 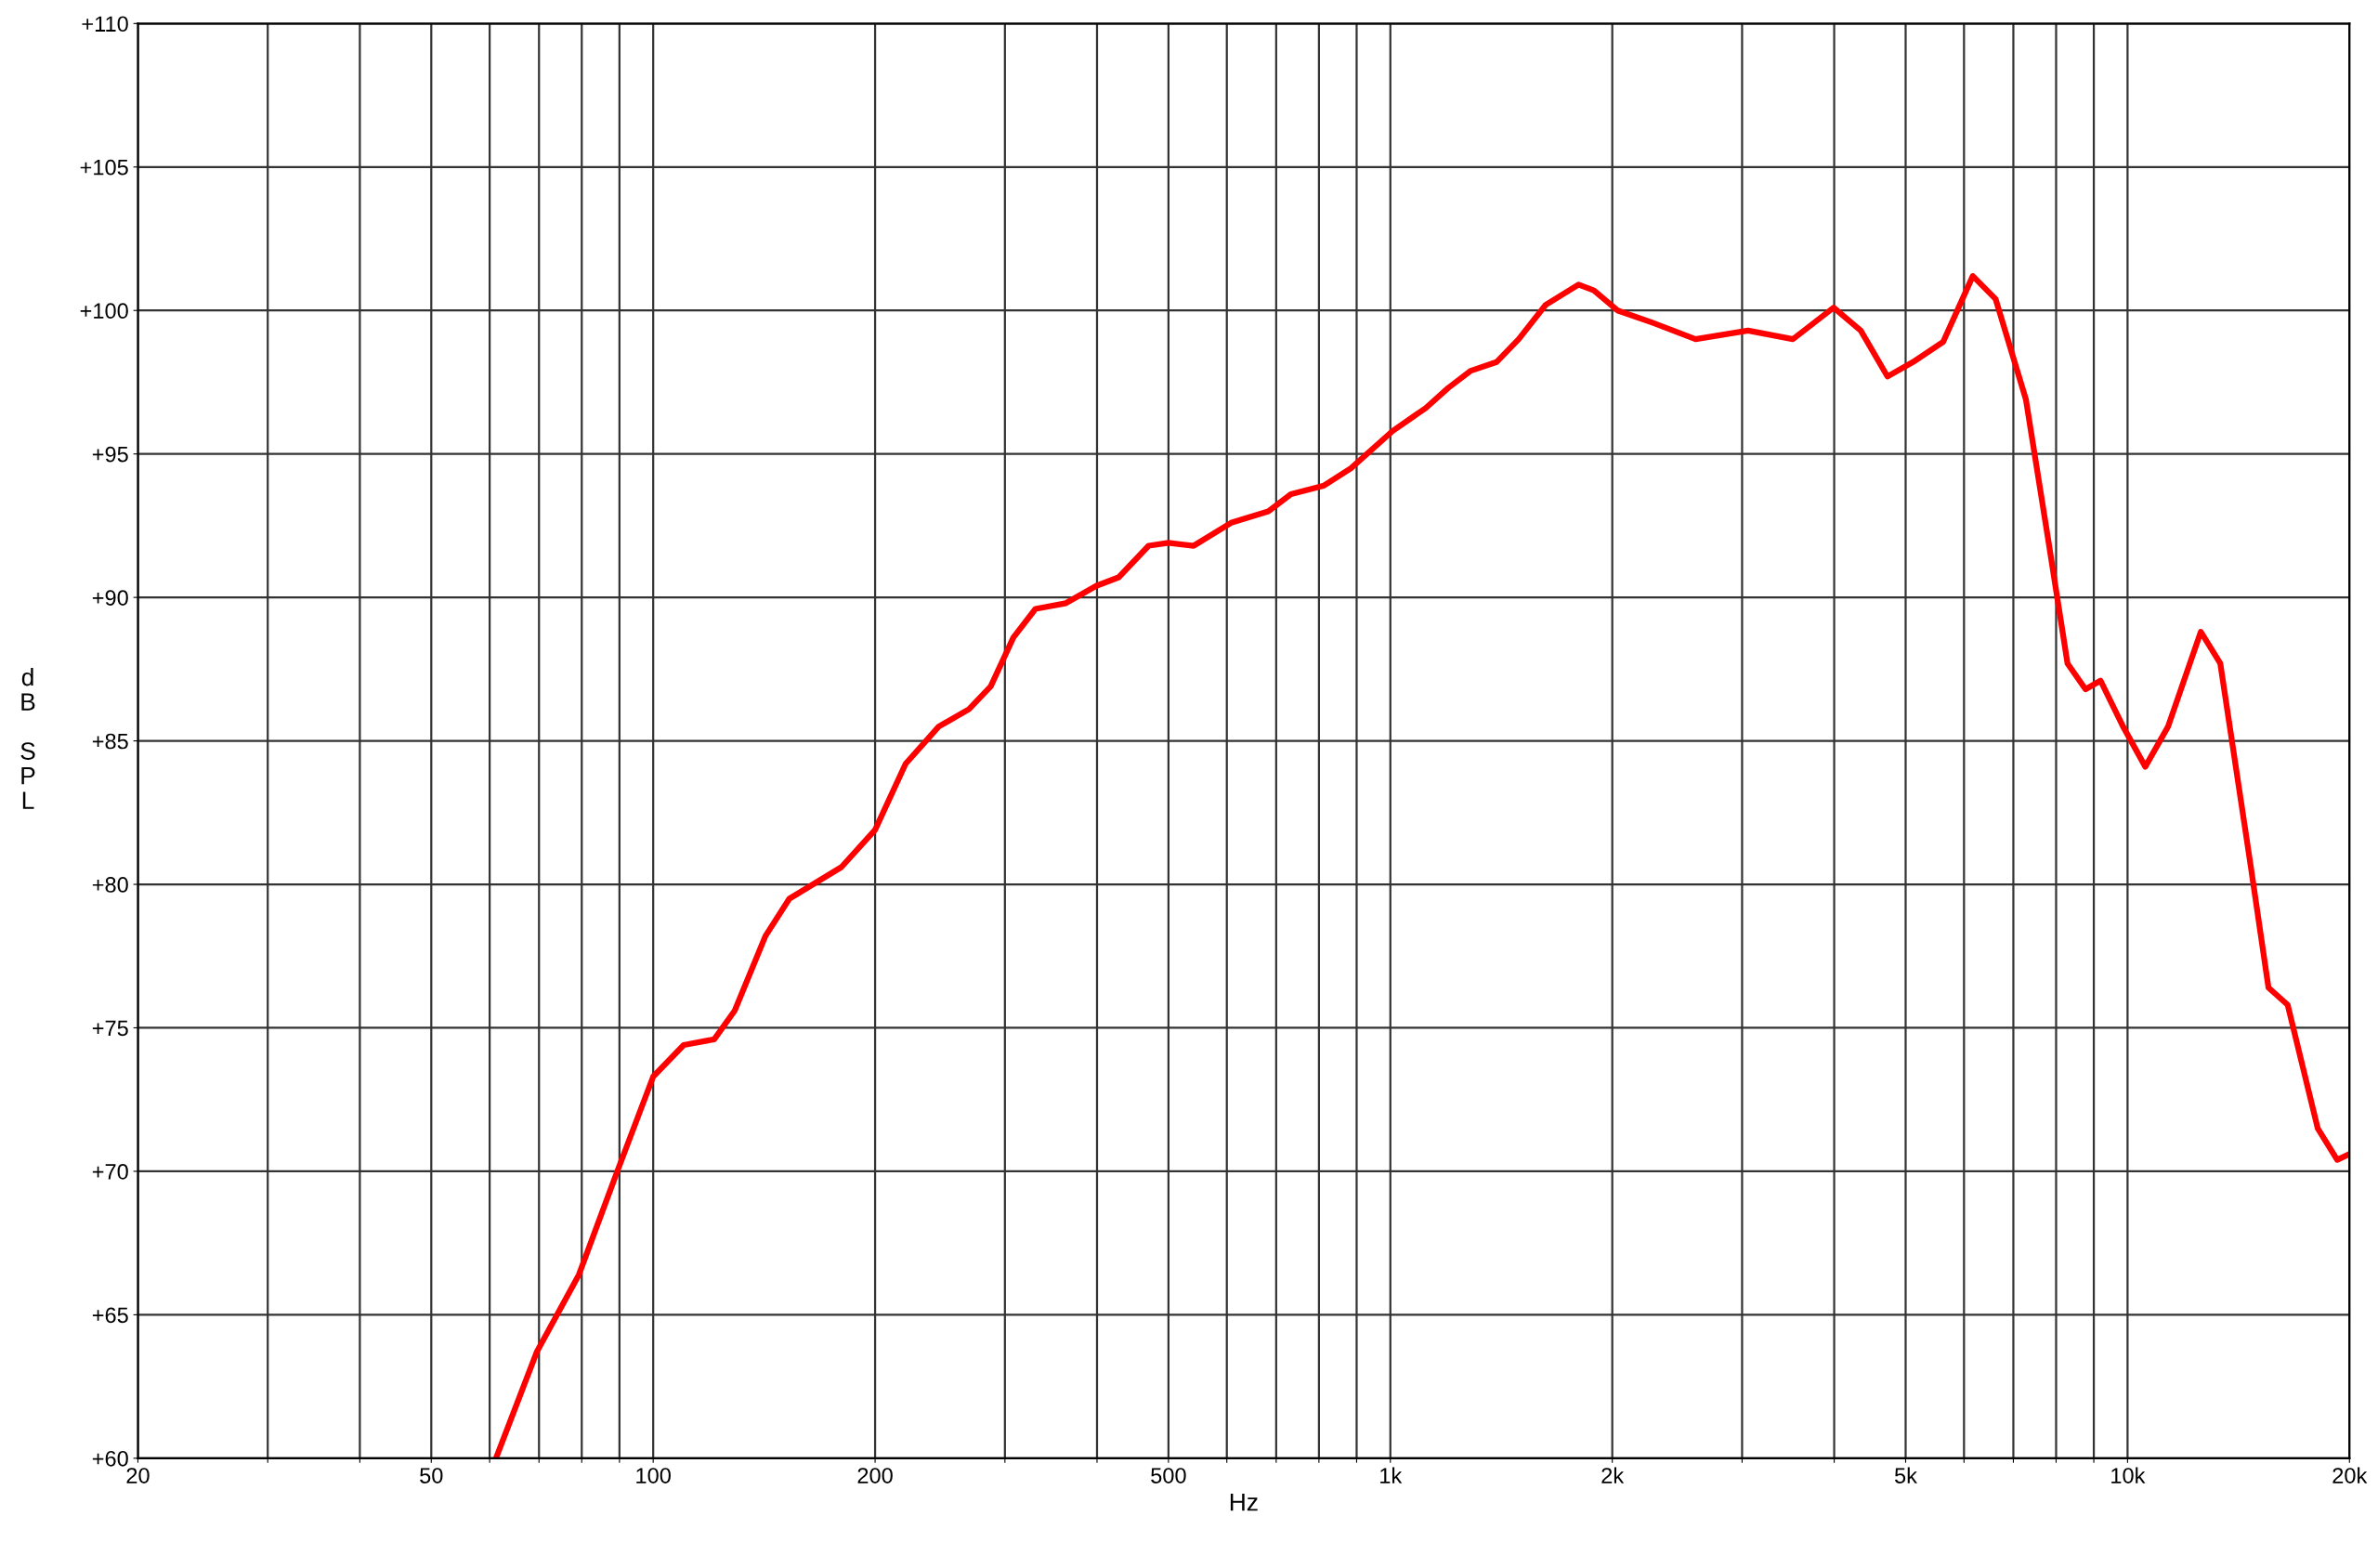 I want to click on x-tick-label: 10k, so click(x=2128, y=1475).